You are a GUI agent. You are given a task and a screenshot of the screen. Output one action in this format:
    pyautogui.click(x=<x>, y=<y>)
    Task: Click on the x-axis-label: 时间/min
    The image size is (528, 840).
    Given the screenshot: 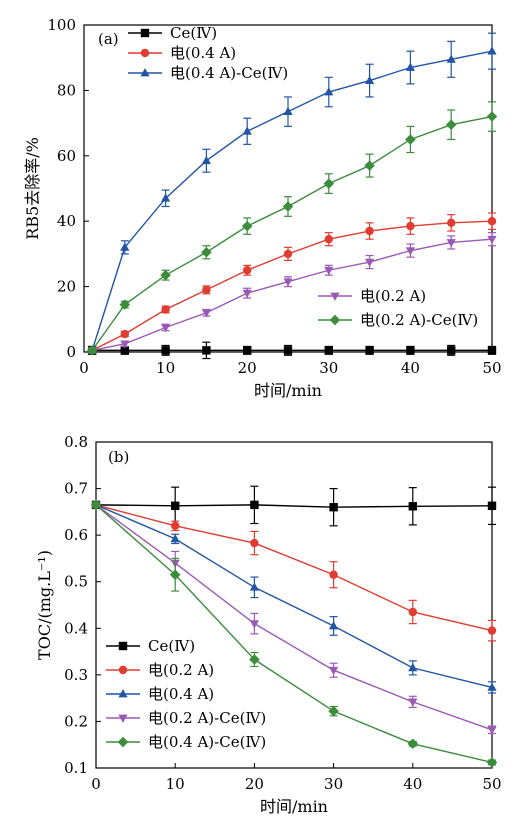 What is the action you would take?
    pyautogui.click(x=288, y=390)
    